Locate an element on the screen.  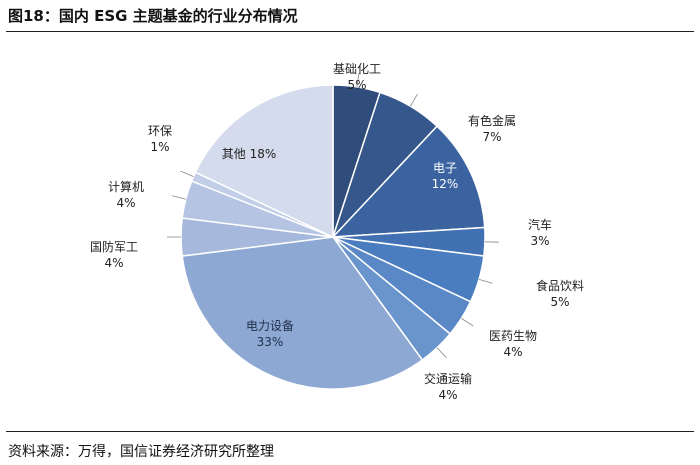
slice-category-label: 汽车 is located at coordinates (540, 224).